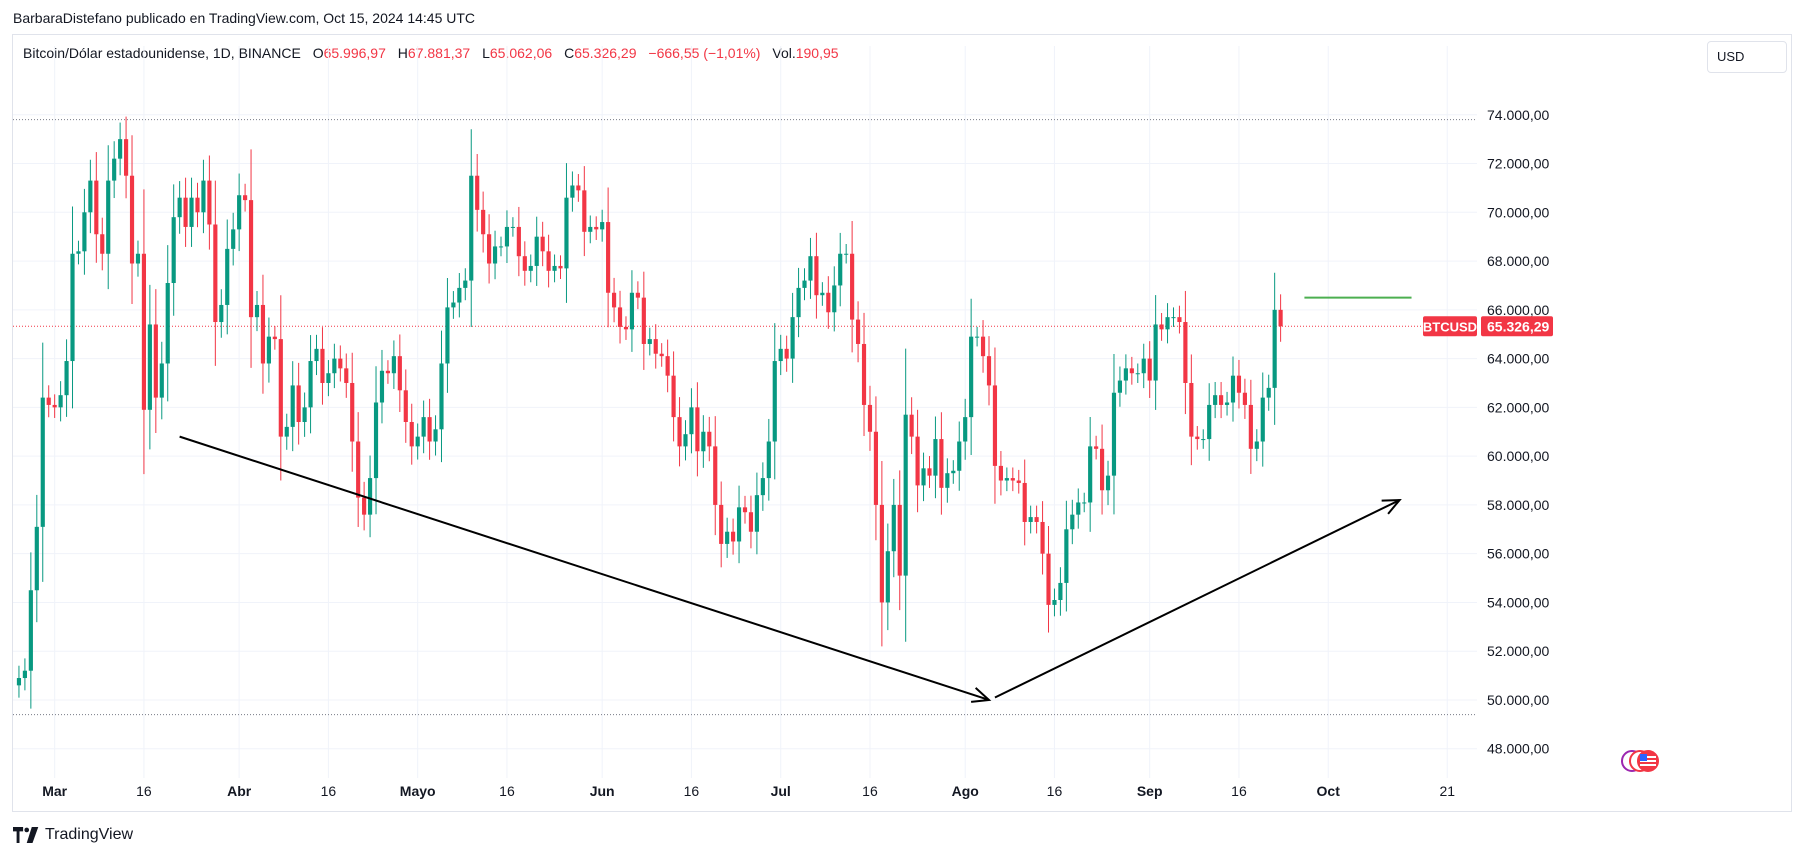  I want to click on y-tick-label: 68.000,00, so click(1518, 261).